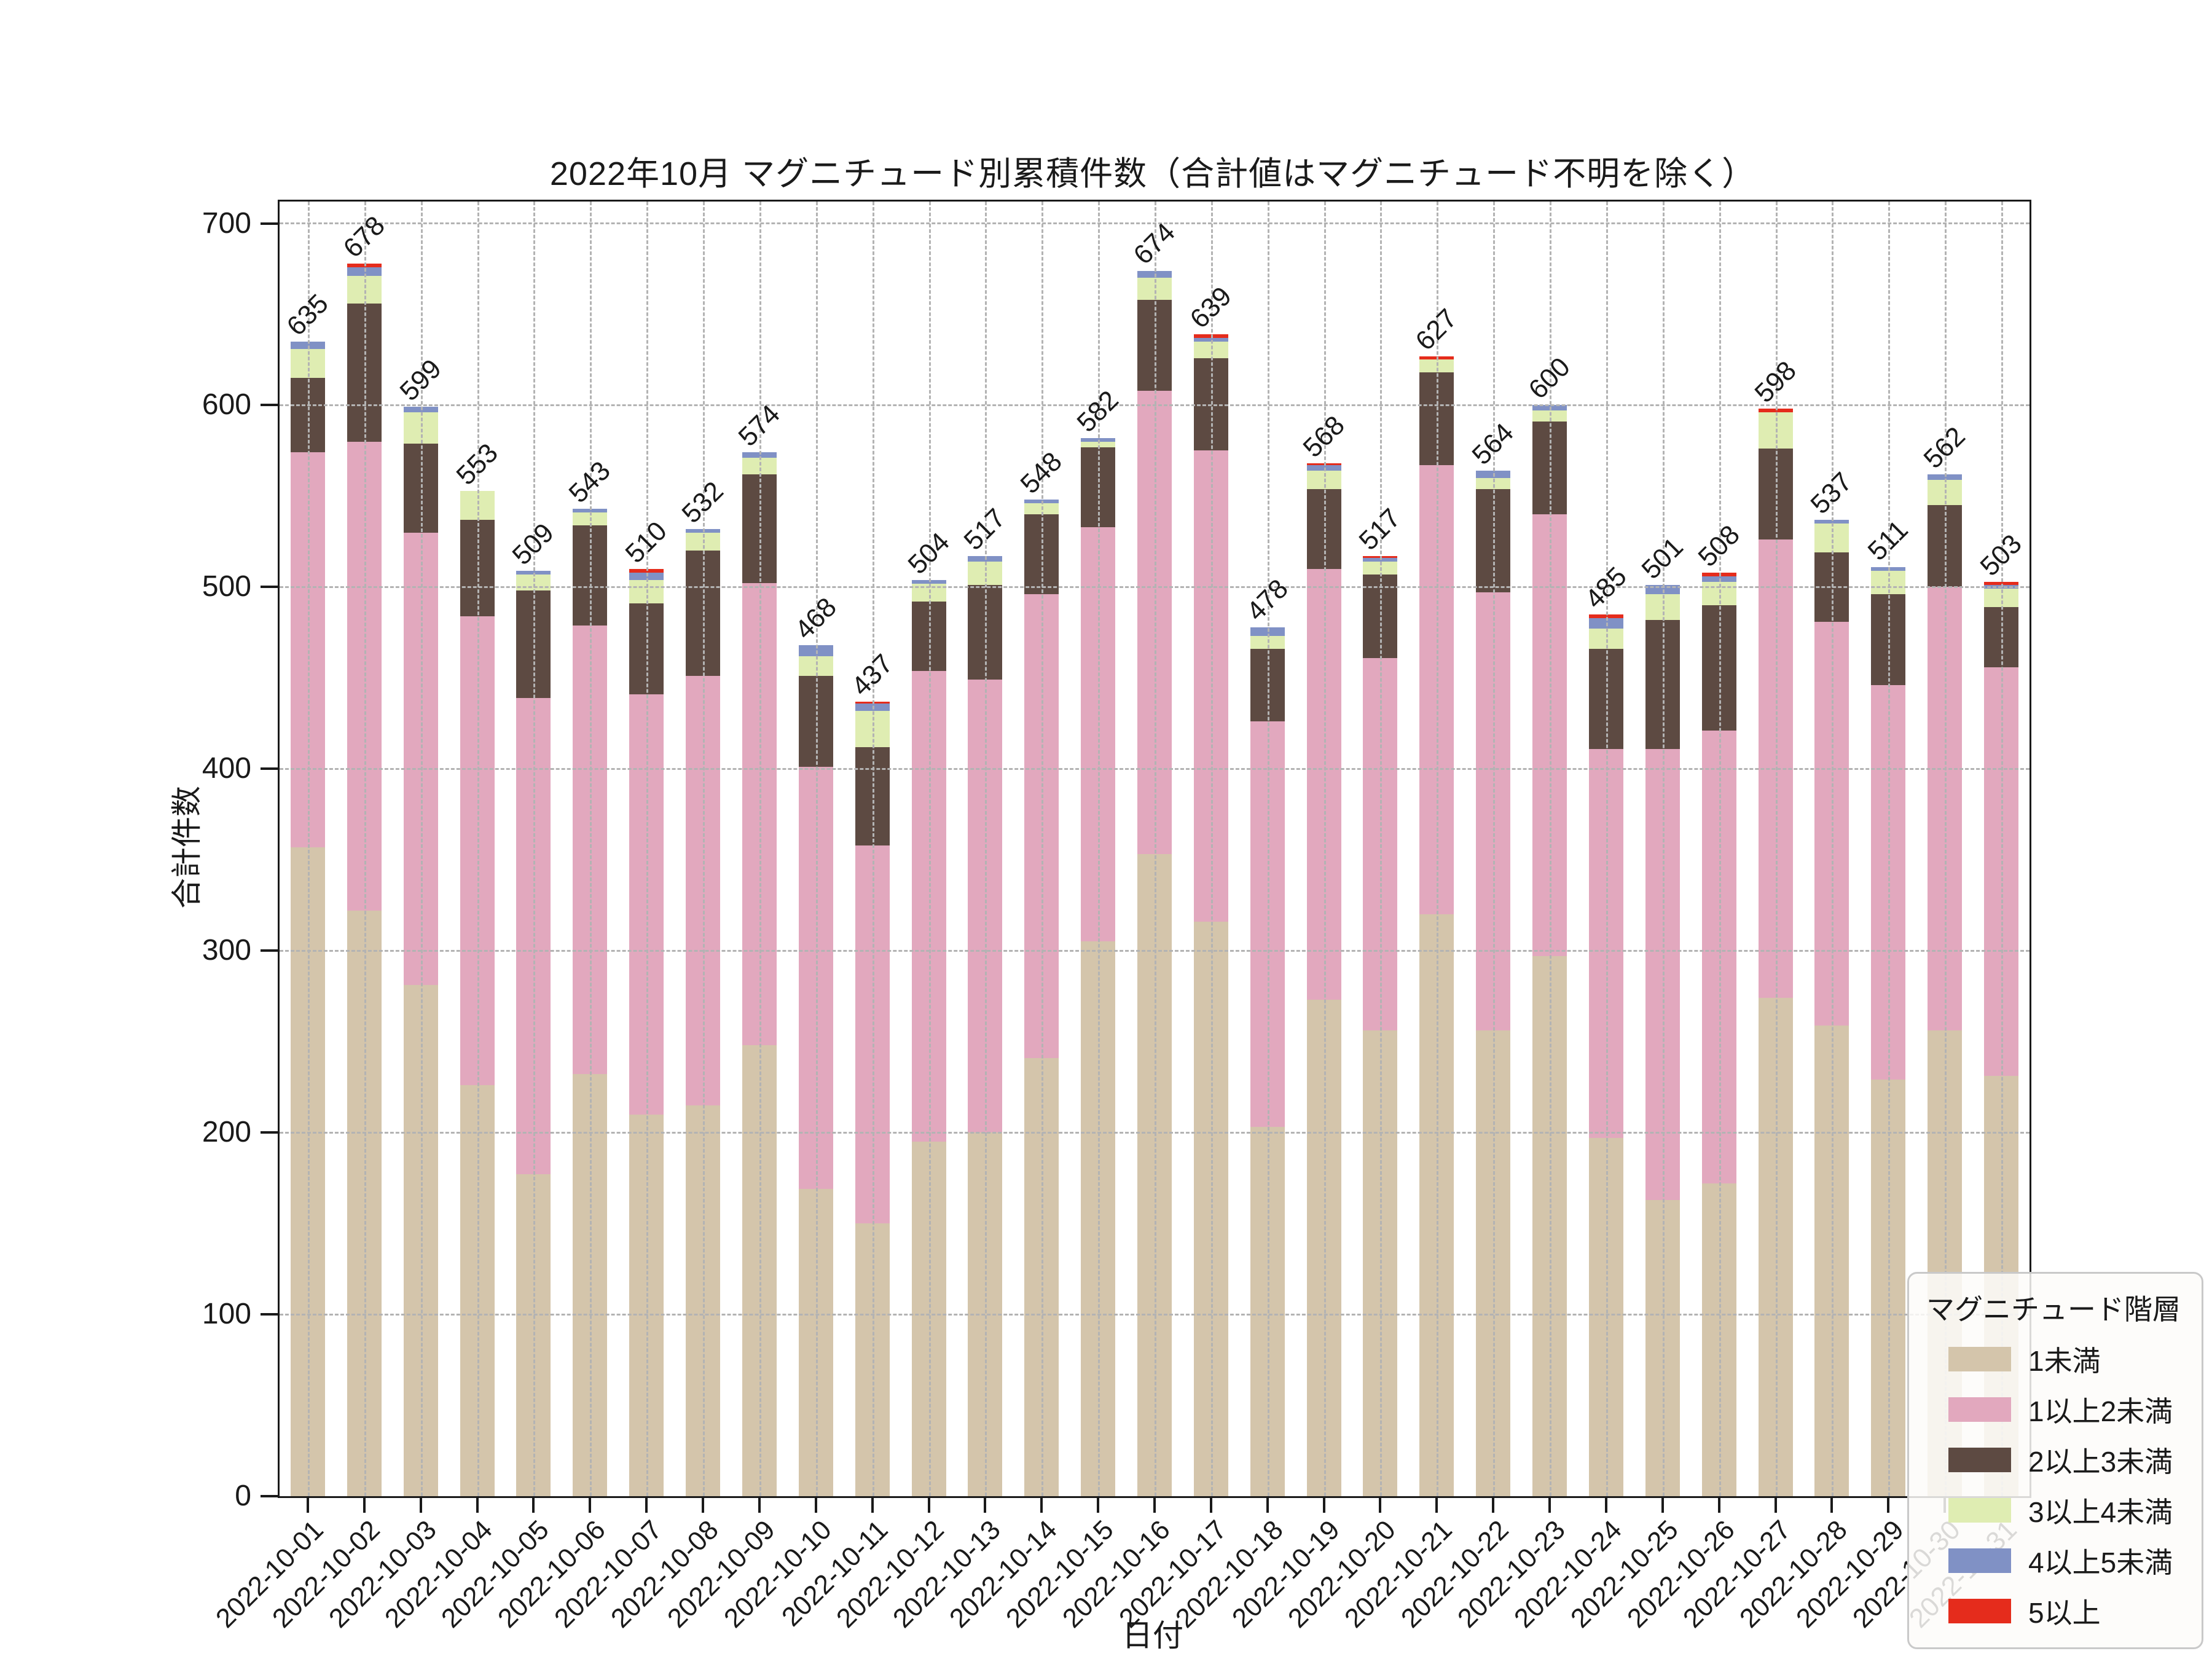  Describe the element at coordinates (533, 544) in the screenshot. I see `bar-total-label: 509` at that location.